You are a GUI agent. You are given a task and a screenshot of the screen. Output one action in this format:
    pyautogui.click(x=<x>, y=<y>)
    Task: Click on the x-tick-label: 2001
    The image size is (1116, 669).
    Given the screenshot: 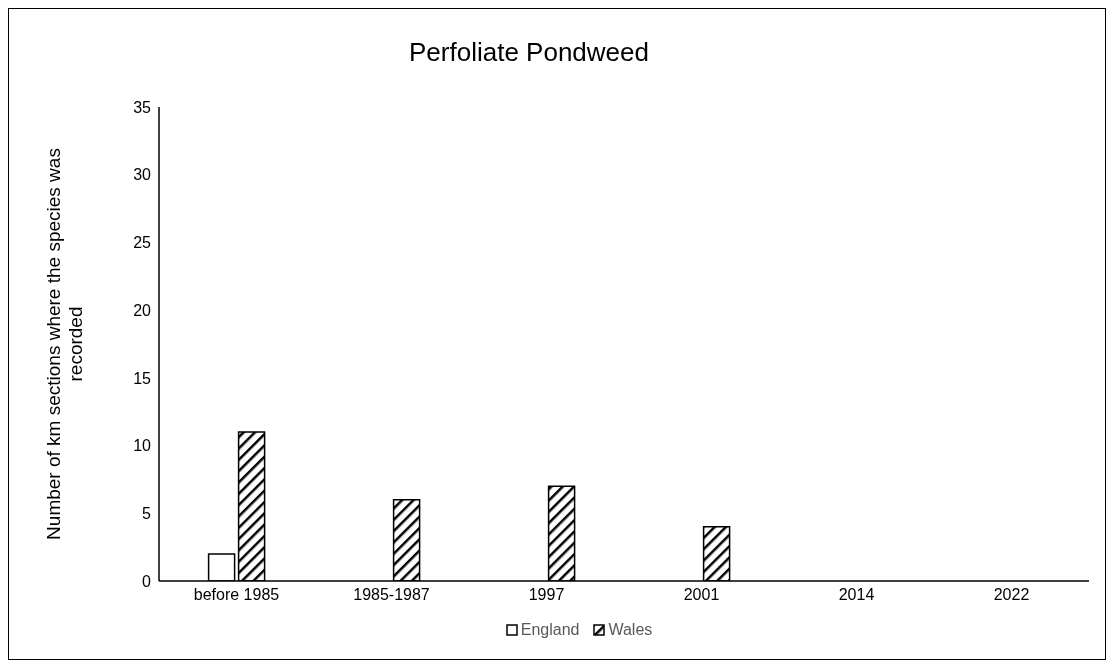 What is the action you would take?
    pyautogui.click(x=701, y=595)
    